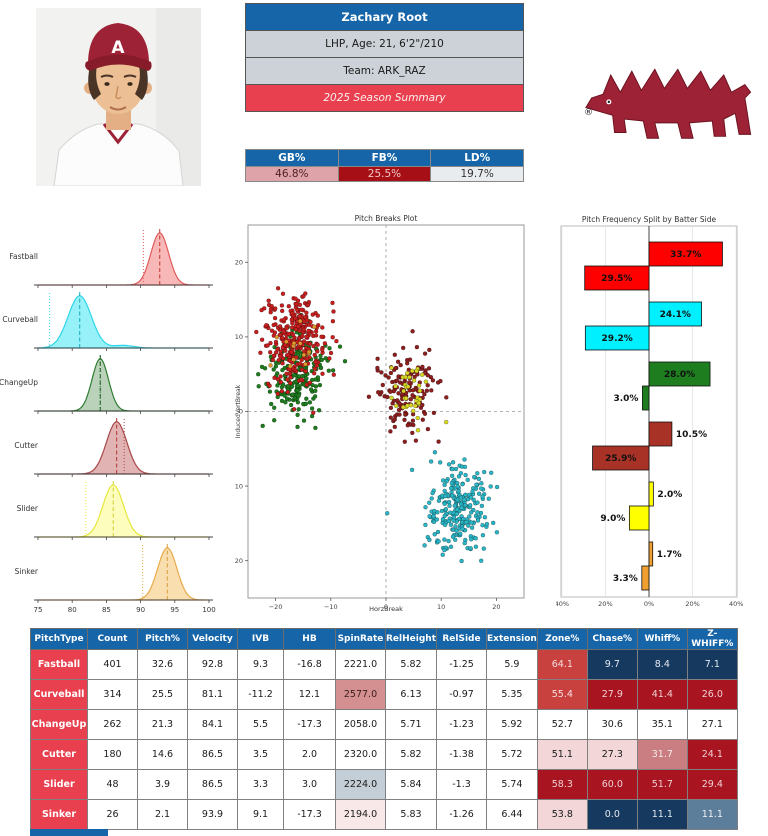 The image size is (768, 836). What do you see at coordinates (477, 174) in the screenshot?
I see `ld-value: 19.7%` at bounding box center [477, 174].